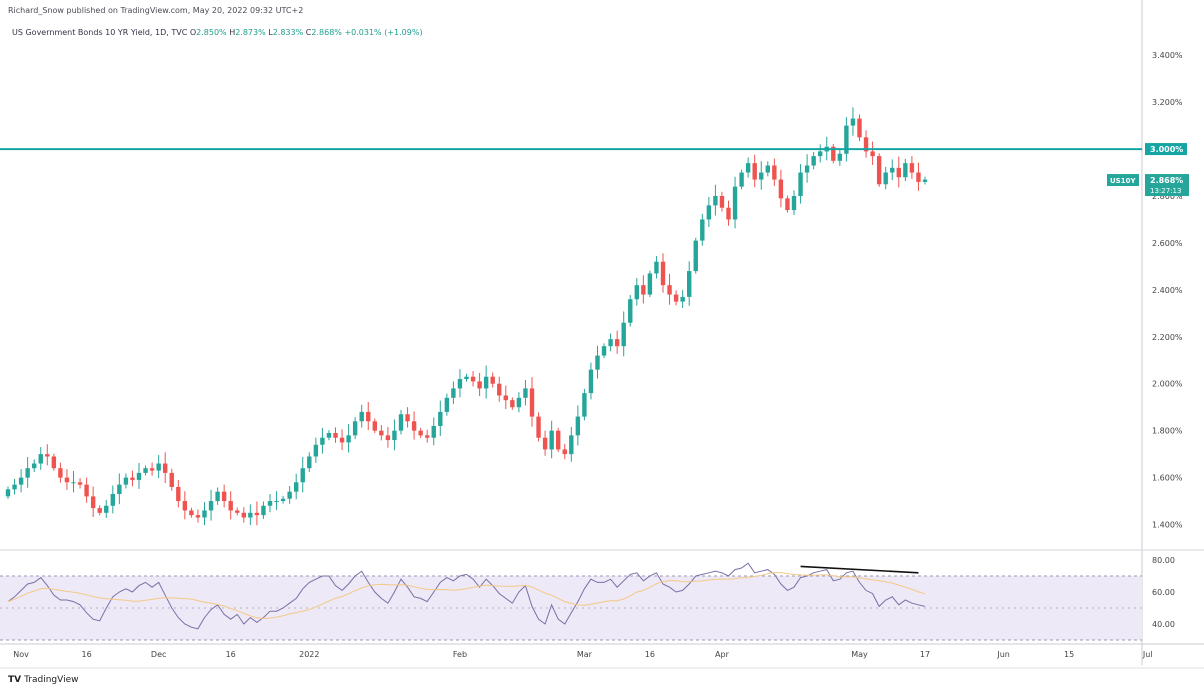 This screenshot has width=1204, height=692. What do you see at coordinates (1123, 181) in the screenshot?
I see `symbol-tag-text: US10Y` at bounding box center [1123, 181].